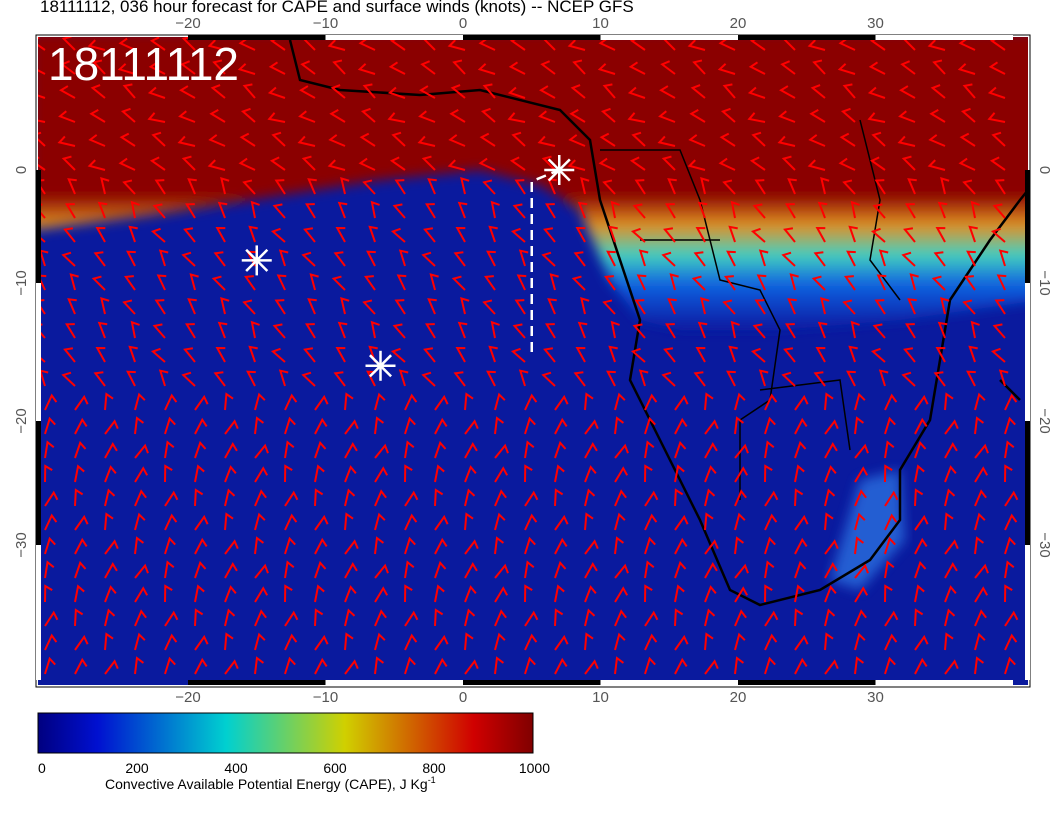 This screenshot has height=816, width=1056. What do you see at coordinates (21, 544) in the screenshot?
I see `lat-tick-label-left: −30` at bounding box center [21, 544].